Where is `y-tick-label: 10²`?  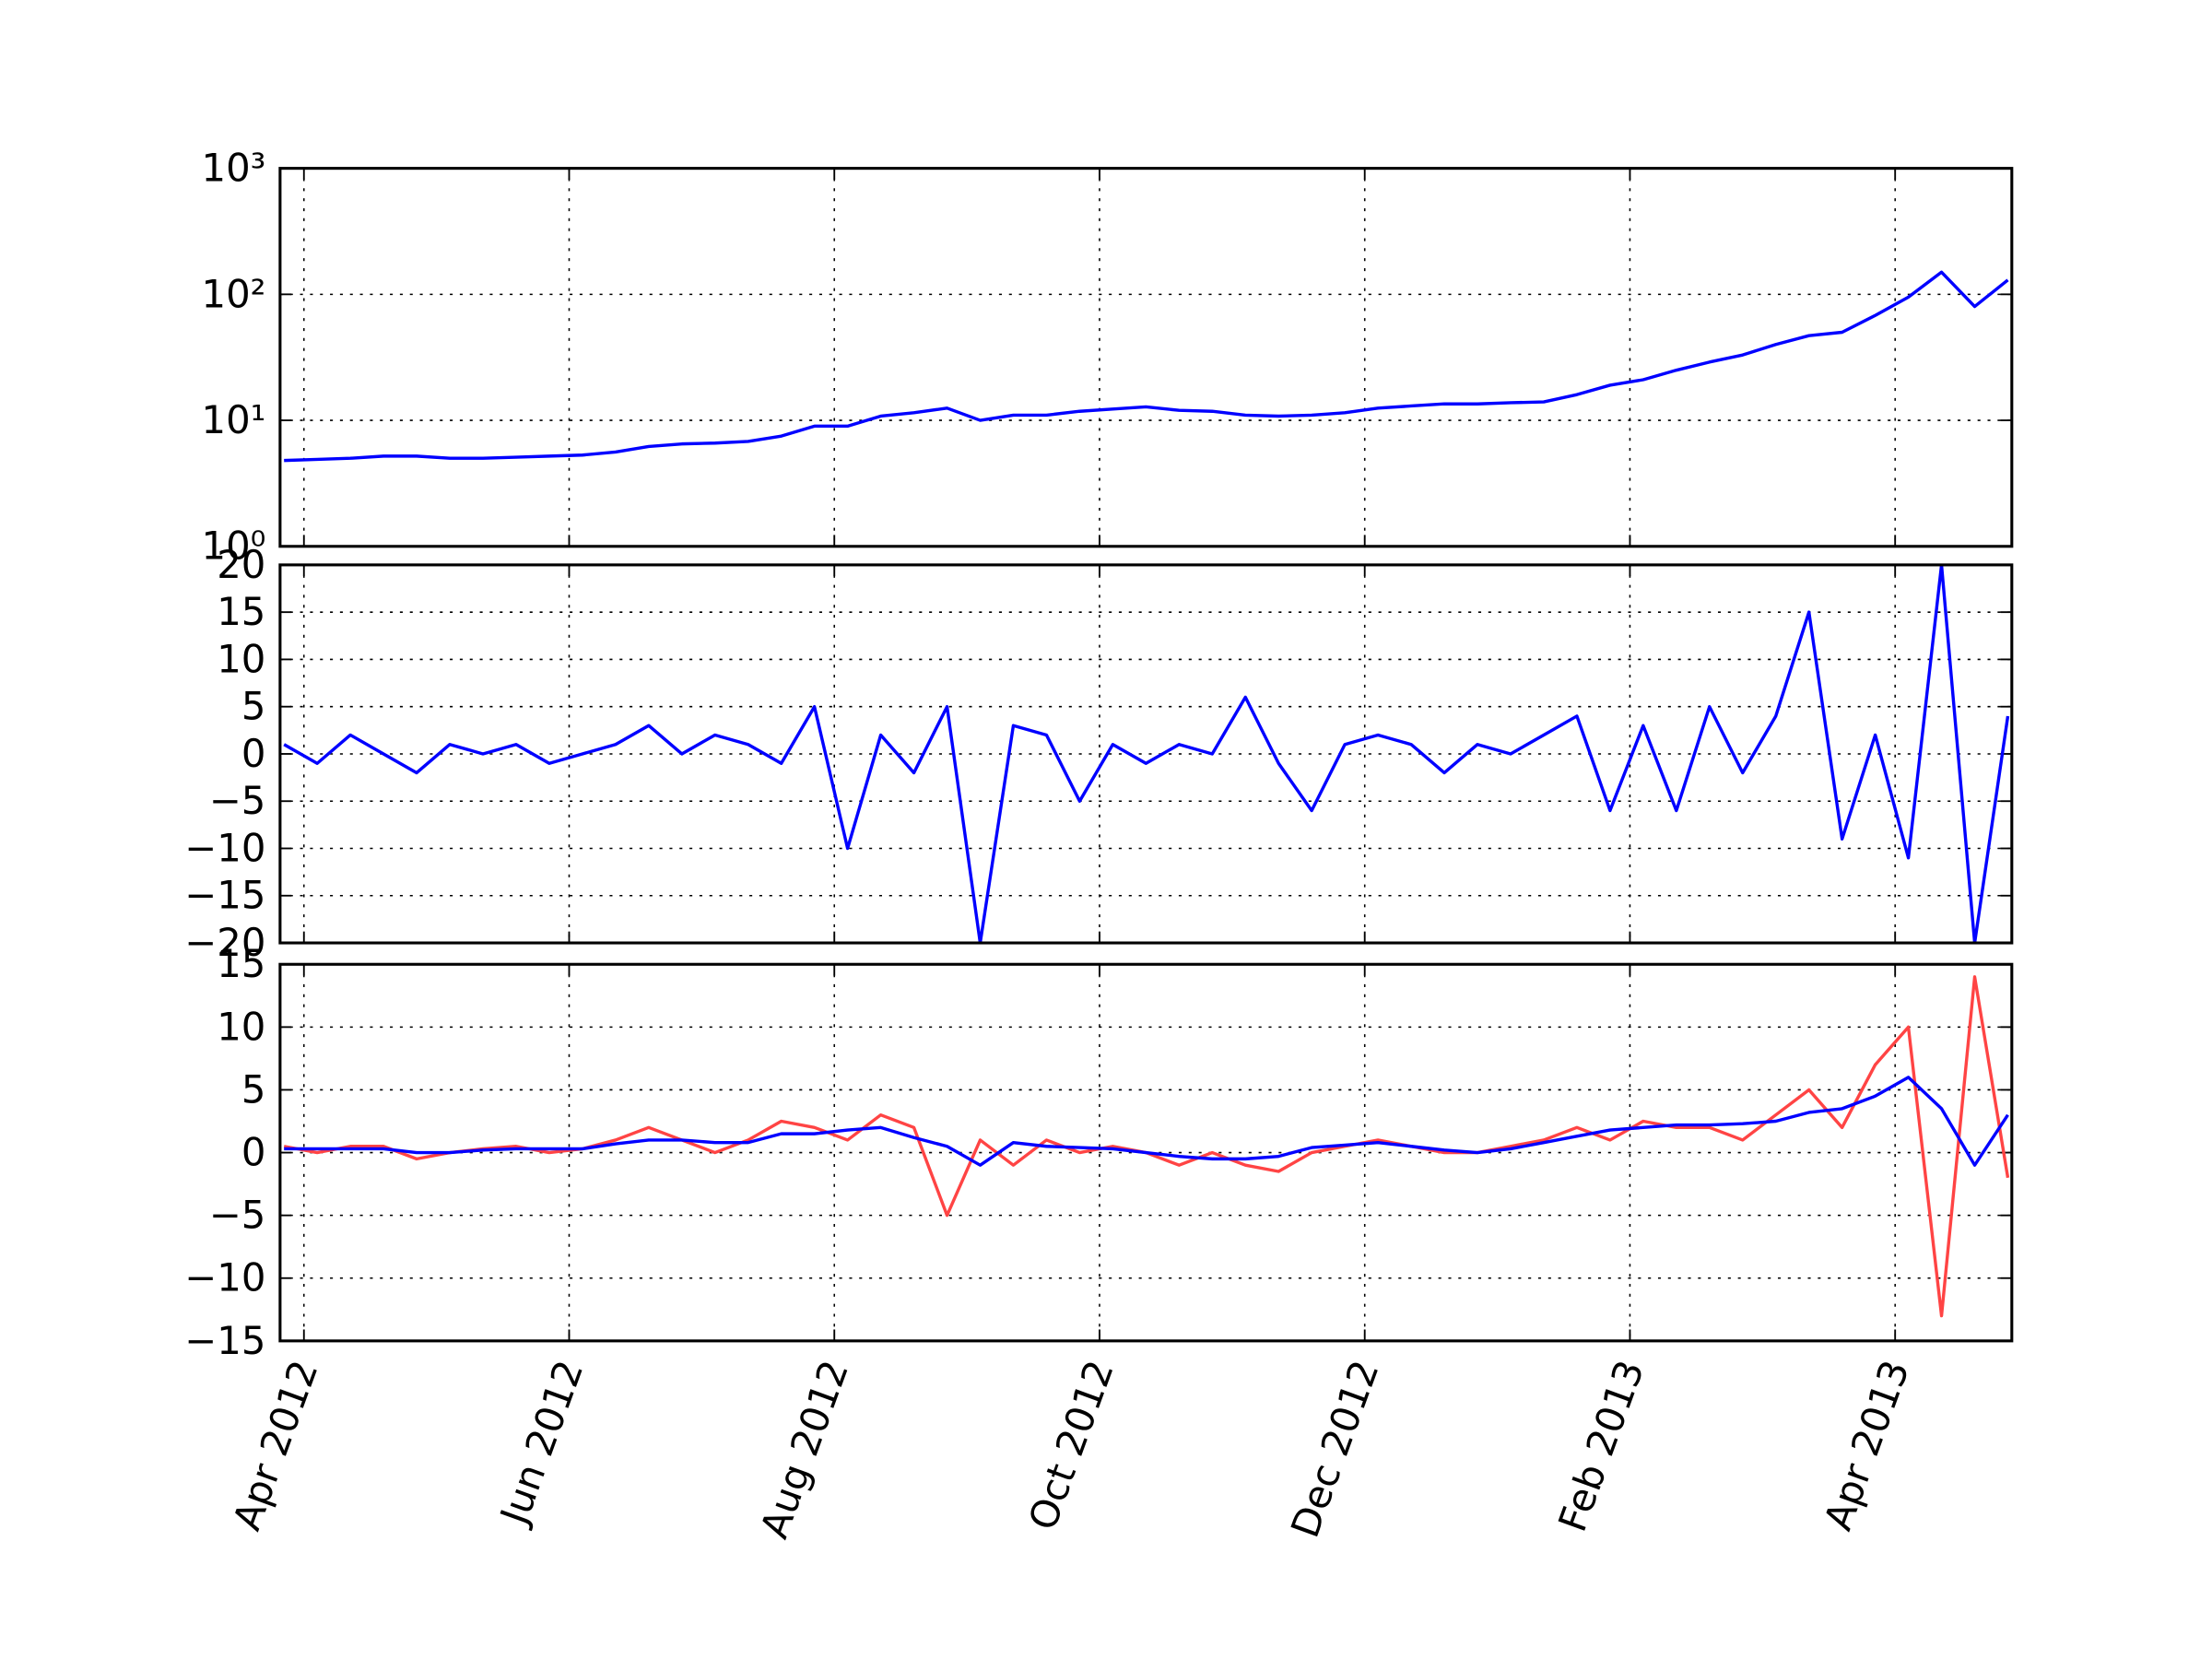 y-tick-label: 10² is located at coordinates (234, 293).